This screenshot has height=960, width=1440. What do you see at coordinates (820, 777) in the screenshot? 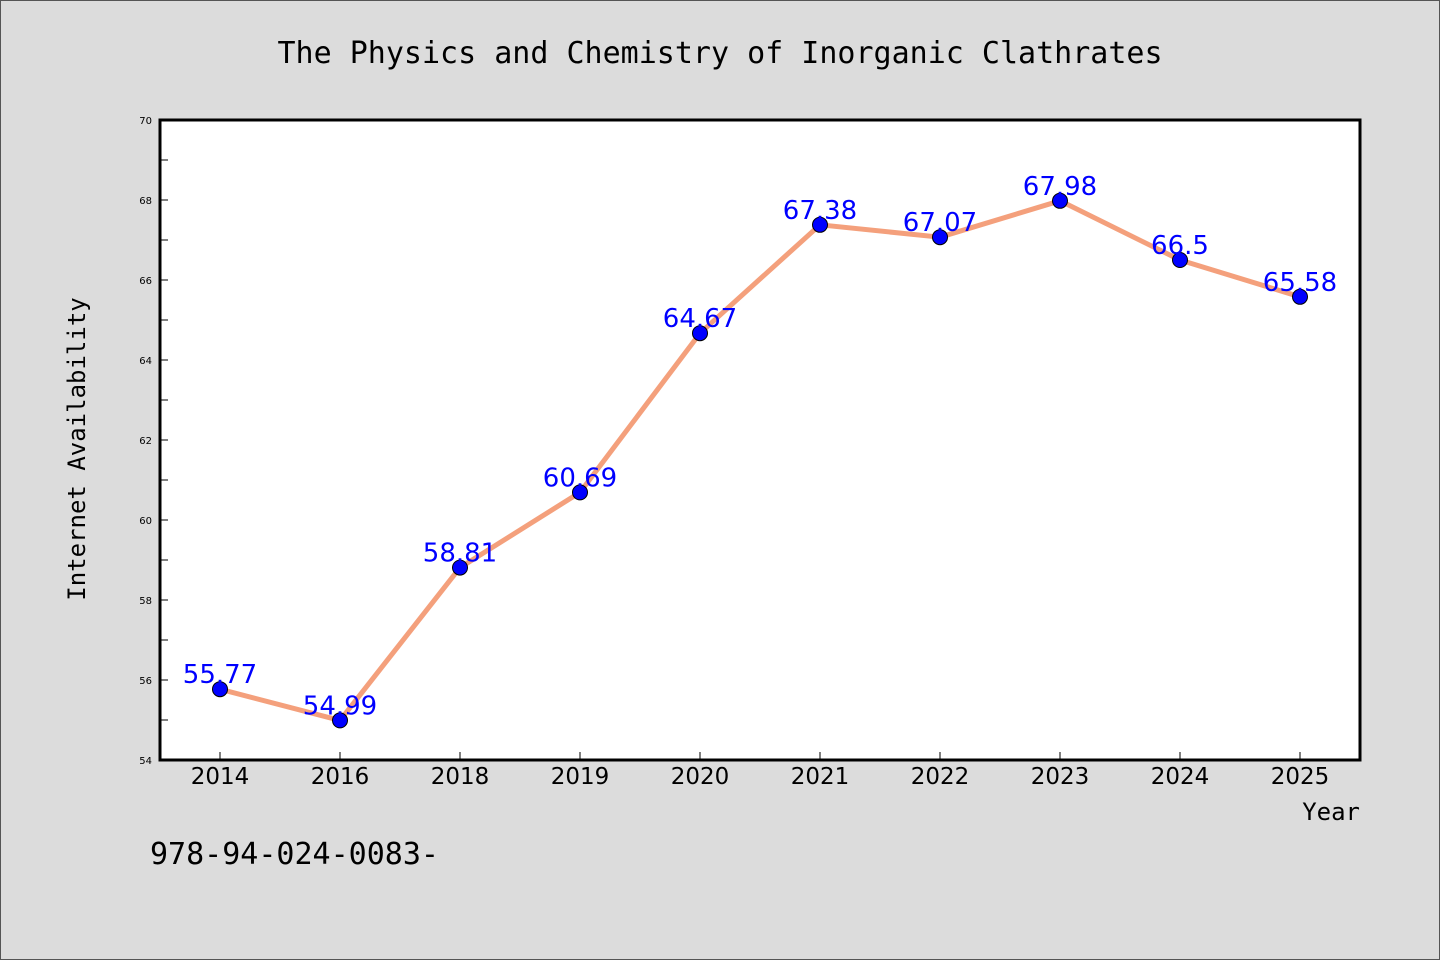
I see `x-tick-label: 2021` at bounding box center [820, 777].